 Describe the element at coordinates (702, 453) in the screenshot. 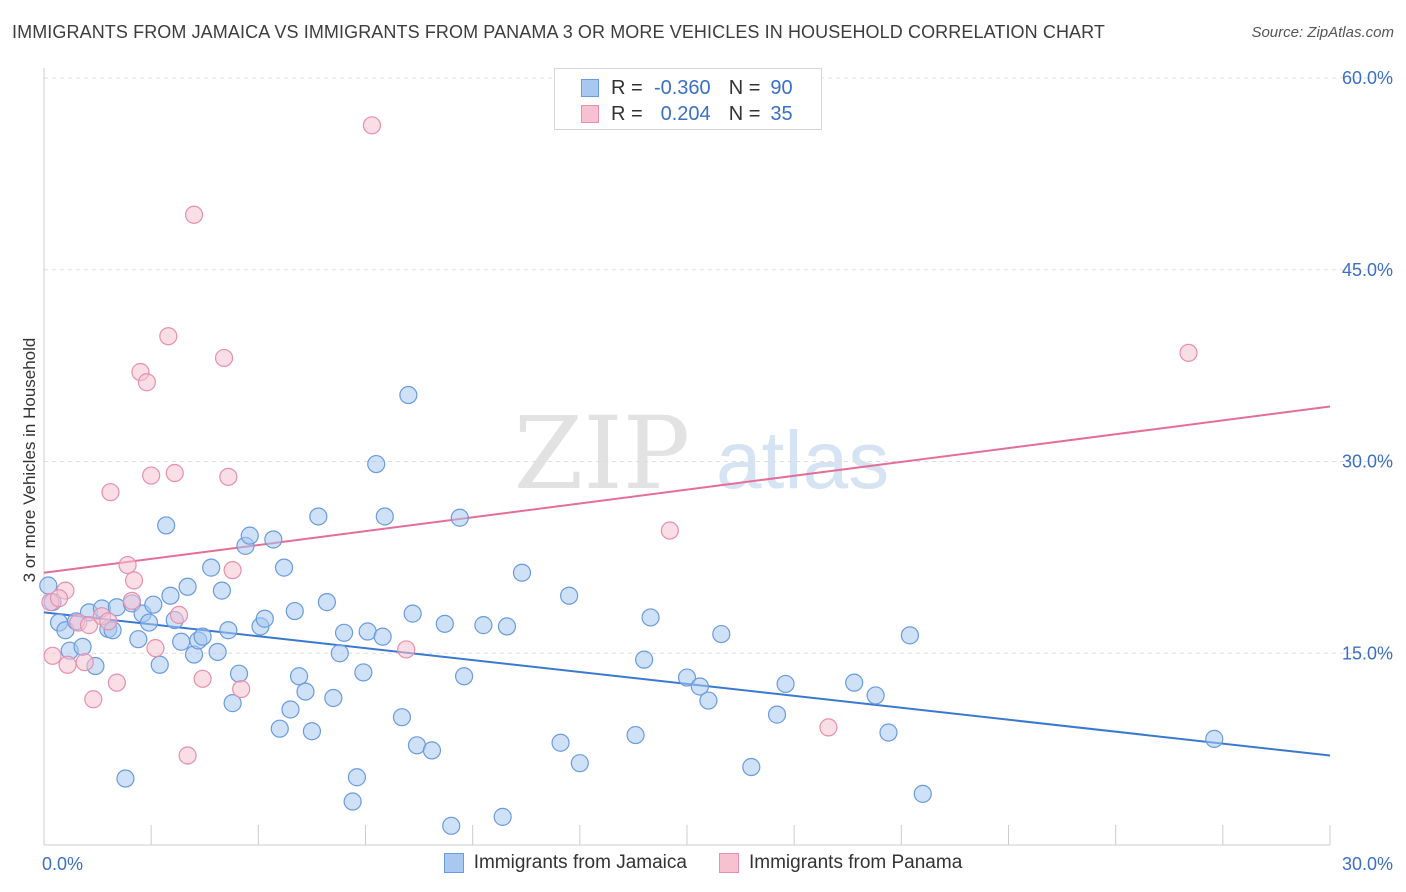

I see `watermark: ZIP atlas` at that location.